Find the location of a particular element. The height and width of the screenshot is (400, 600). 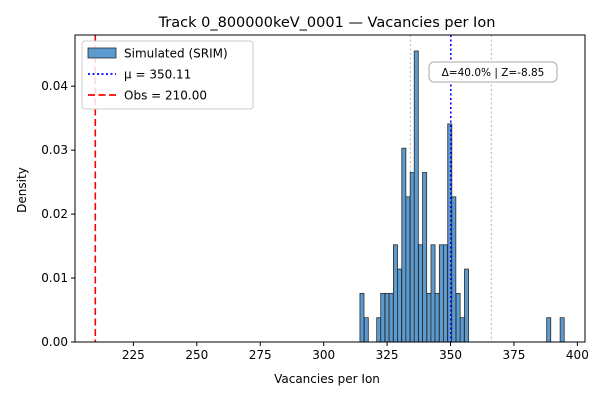

x-axis: 225 250 275 300 325 350 375 400 is located at coordinates (355, 352).